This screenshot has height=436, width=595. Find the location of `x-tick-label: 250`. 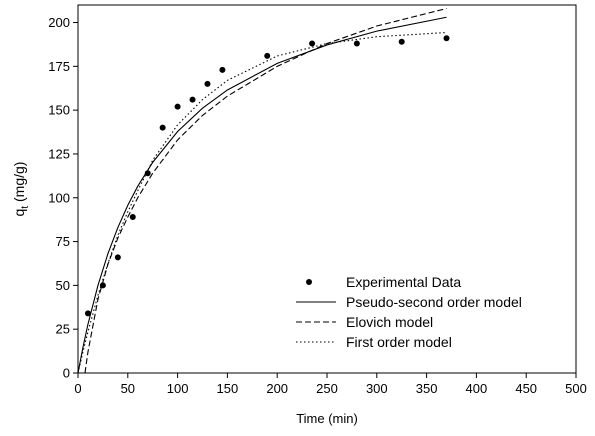

x-tick-label: 250 is located at coordinates (327, 388).